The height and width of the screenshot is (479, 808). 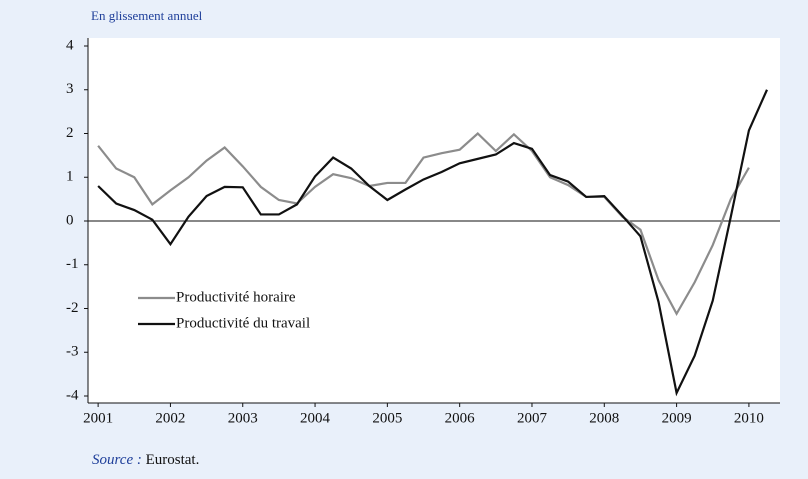 I want to click on y-tick-label: 3, so click(x=70, y=89).